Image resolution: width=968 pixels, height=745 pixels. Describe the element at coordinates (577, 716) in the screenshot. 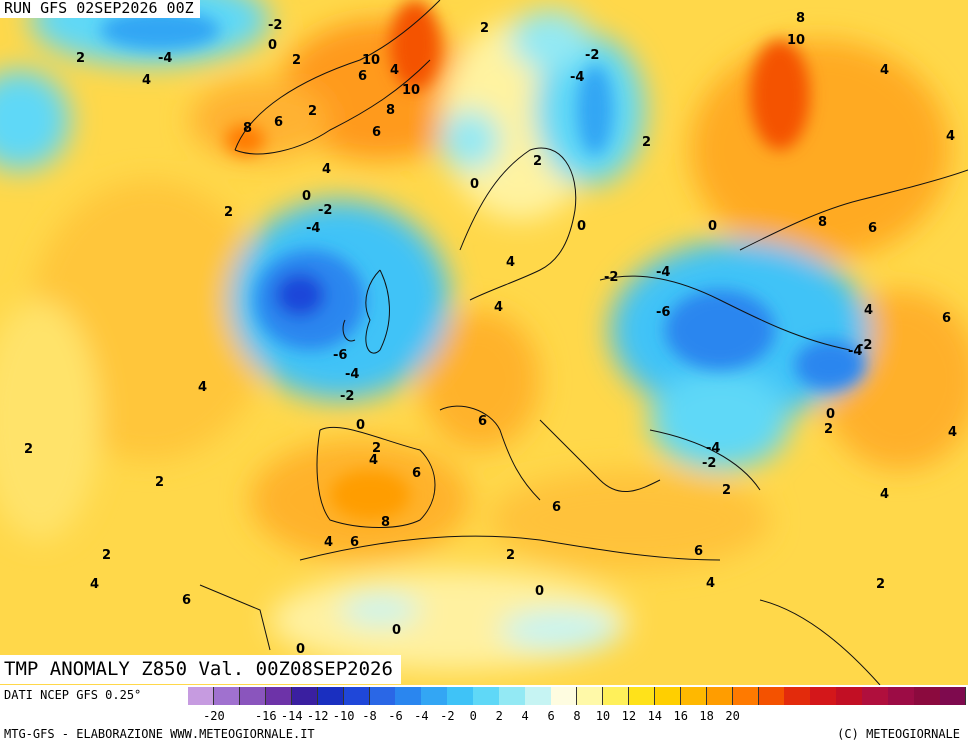

I see `legend-tick-label: 8` at that location.